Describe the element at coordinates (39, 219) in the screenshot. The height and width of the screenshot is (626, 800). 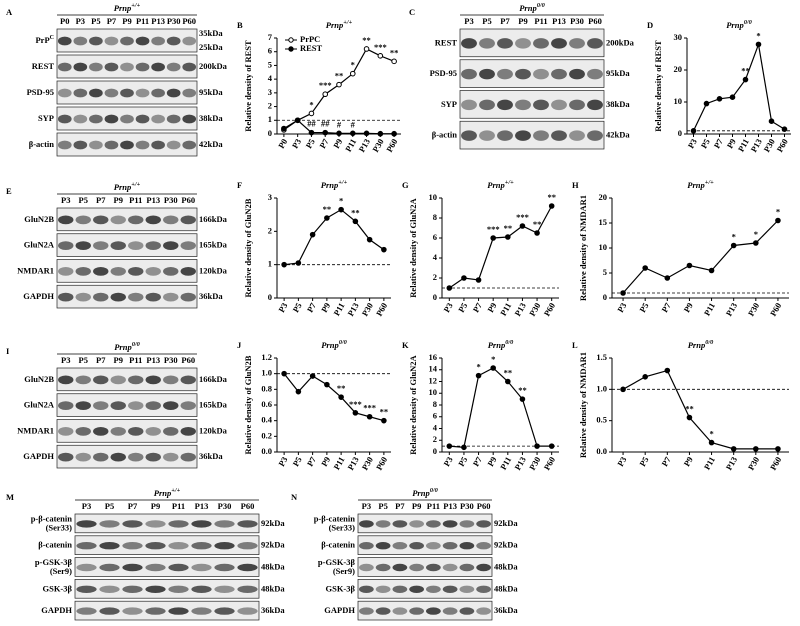
I see `row-label-text: GluN2B` at that location.